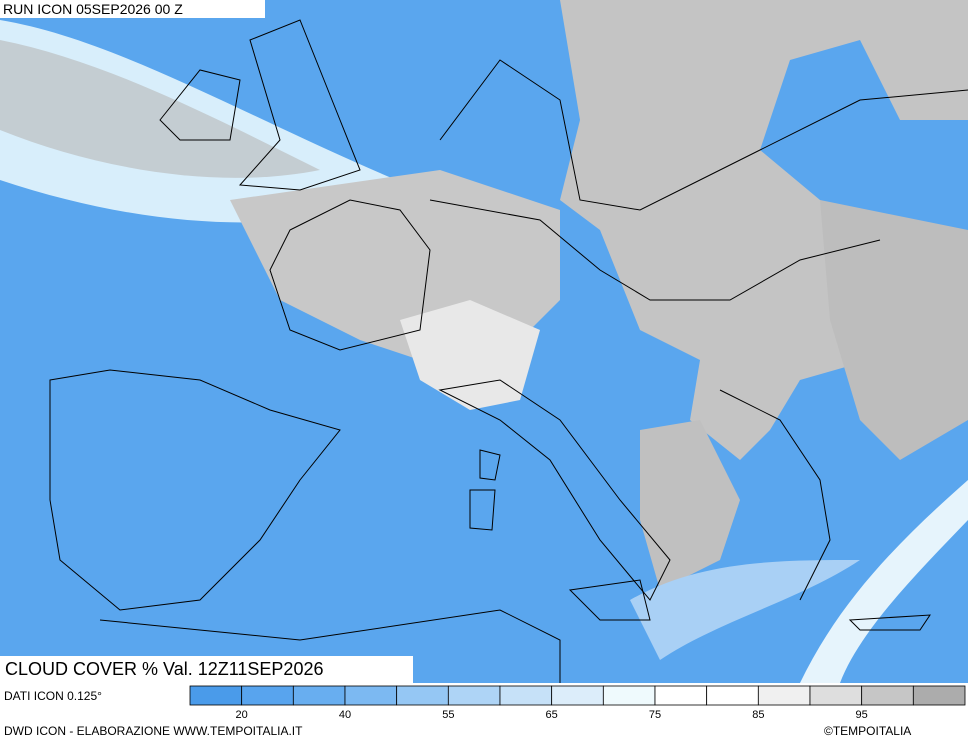  I want to click on legend-label: 65, so click(552, 715).